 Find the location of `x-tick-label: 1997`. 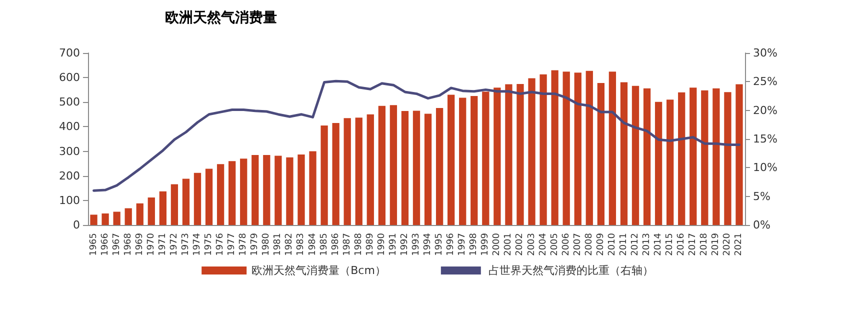

x-tick-label: 1997 is located at coordinates (463, 244).